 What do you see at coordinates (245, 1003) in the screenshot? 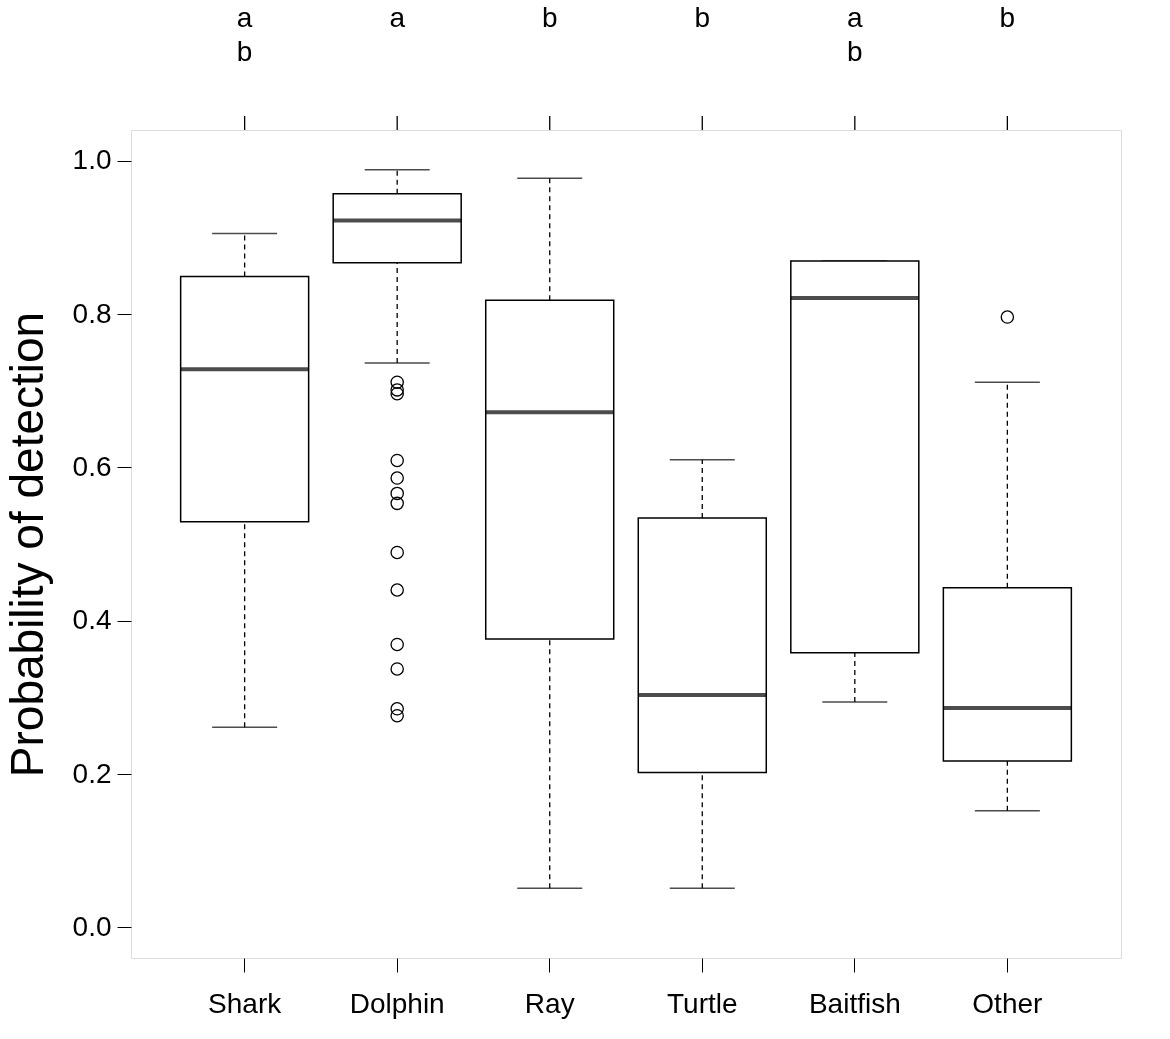
I see `x-tick-label: Shark` at bounding box center [245, 1003].